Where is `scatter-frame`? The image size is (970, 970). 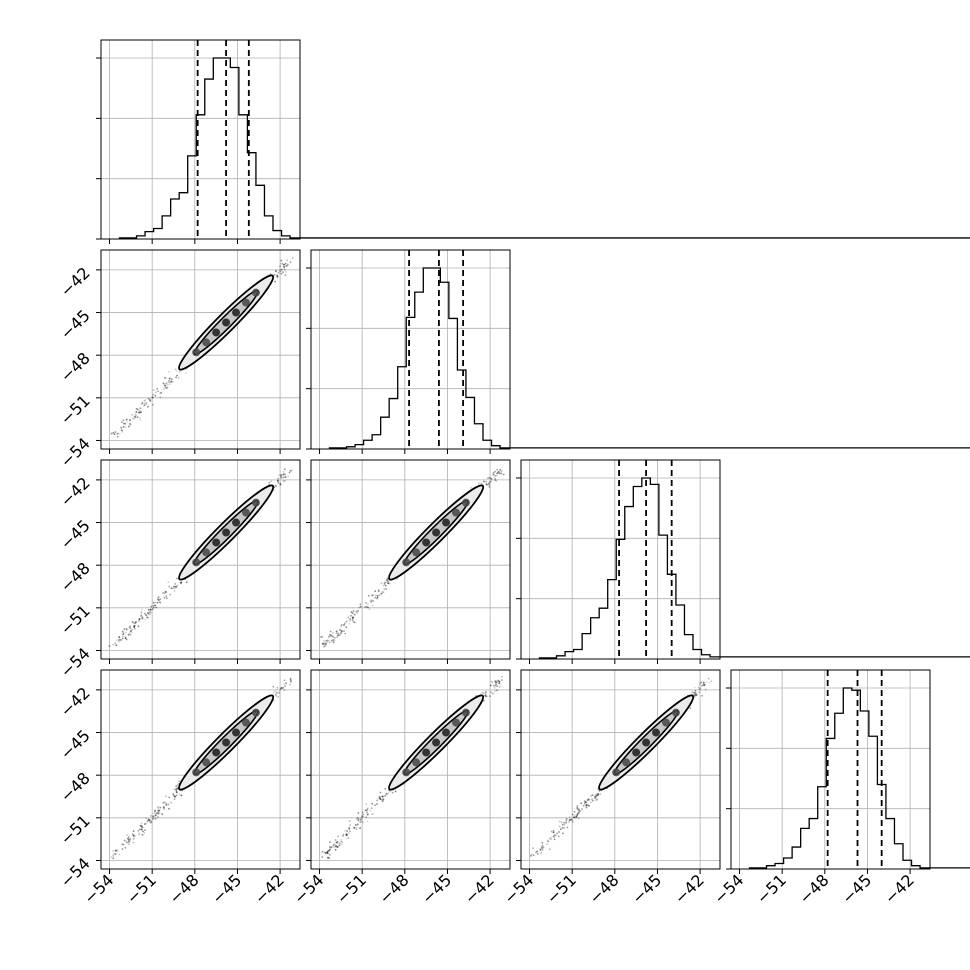 scatter-frame is located at coordinates (410, 559).